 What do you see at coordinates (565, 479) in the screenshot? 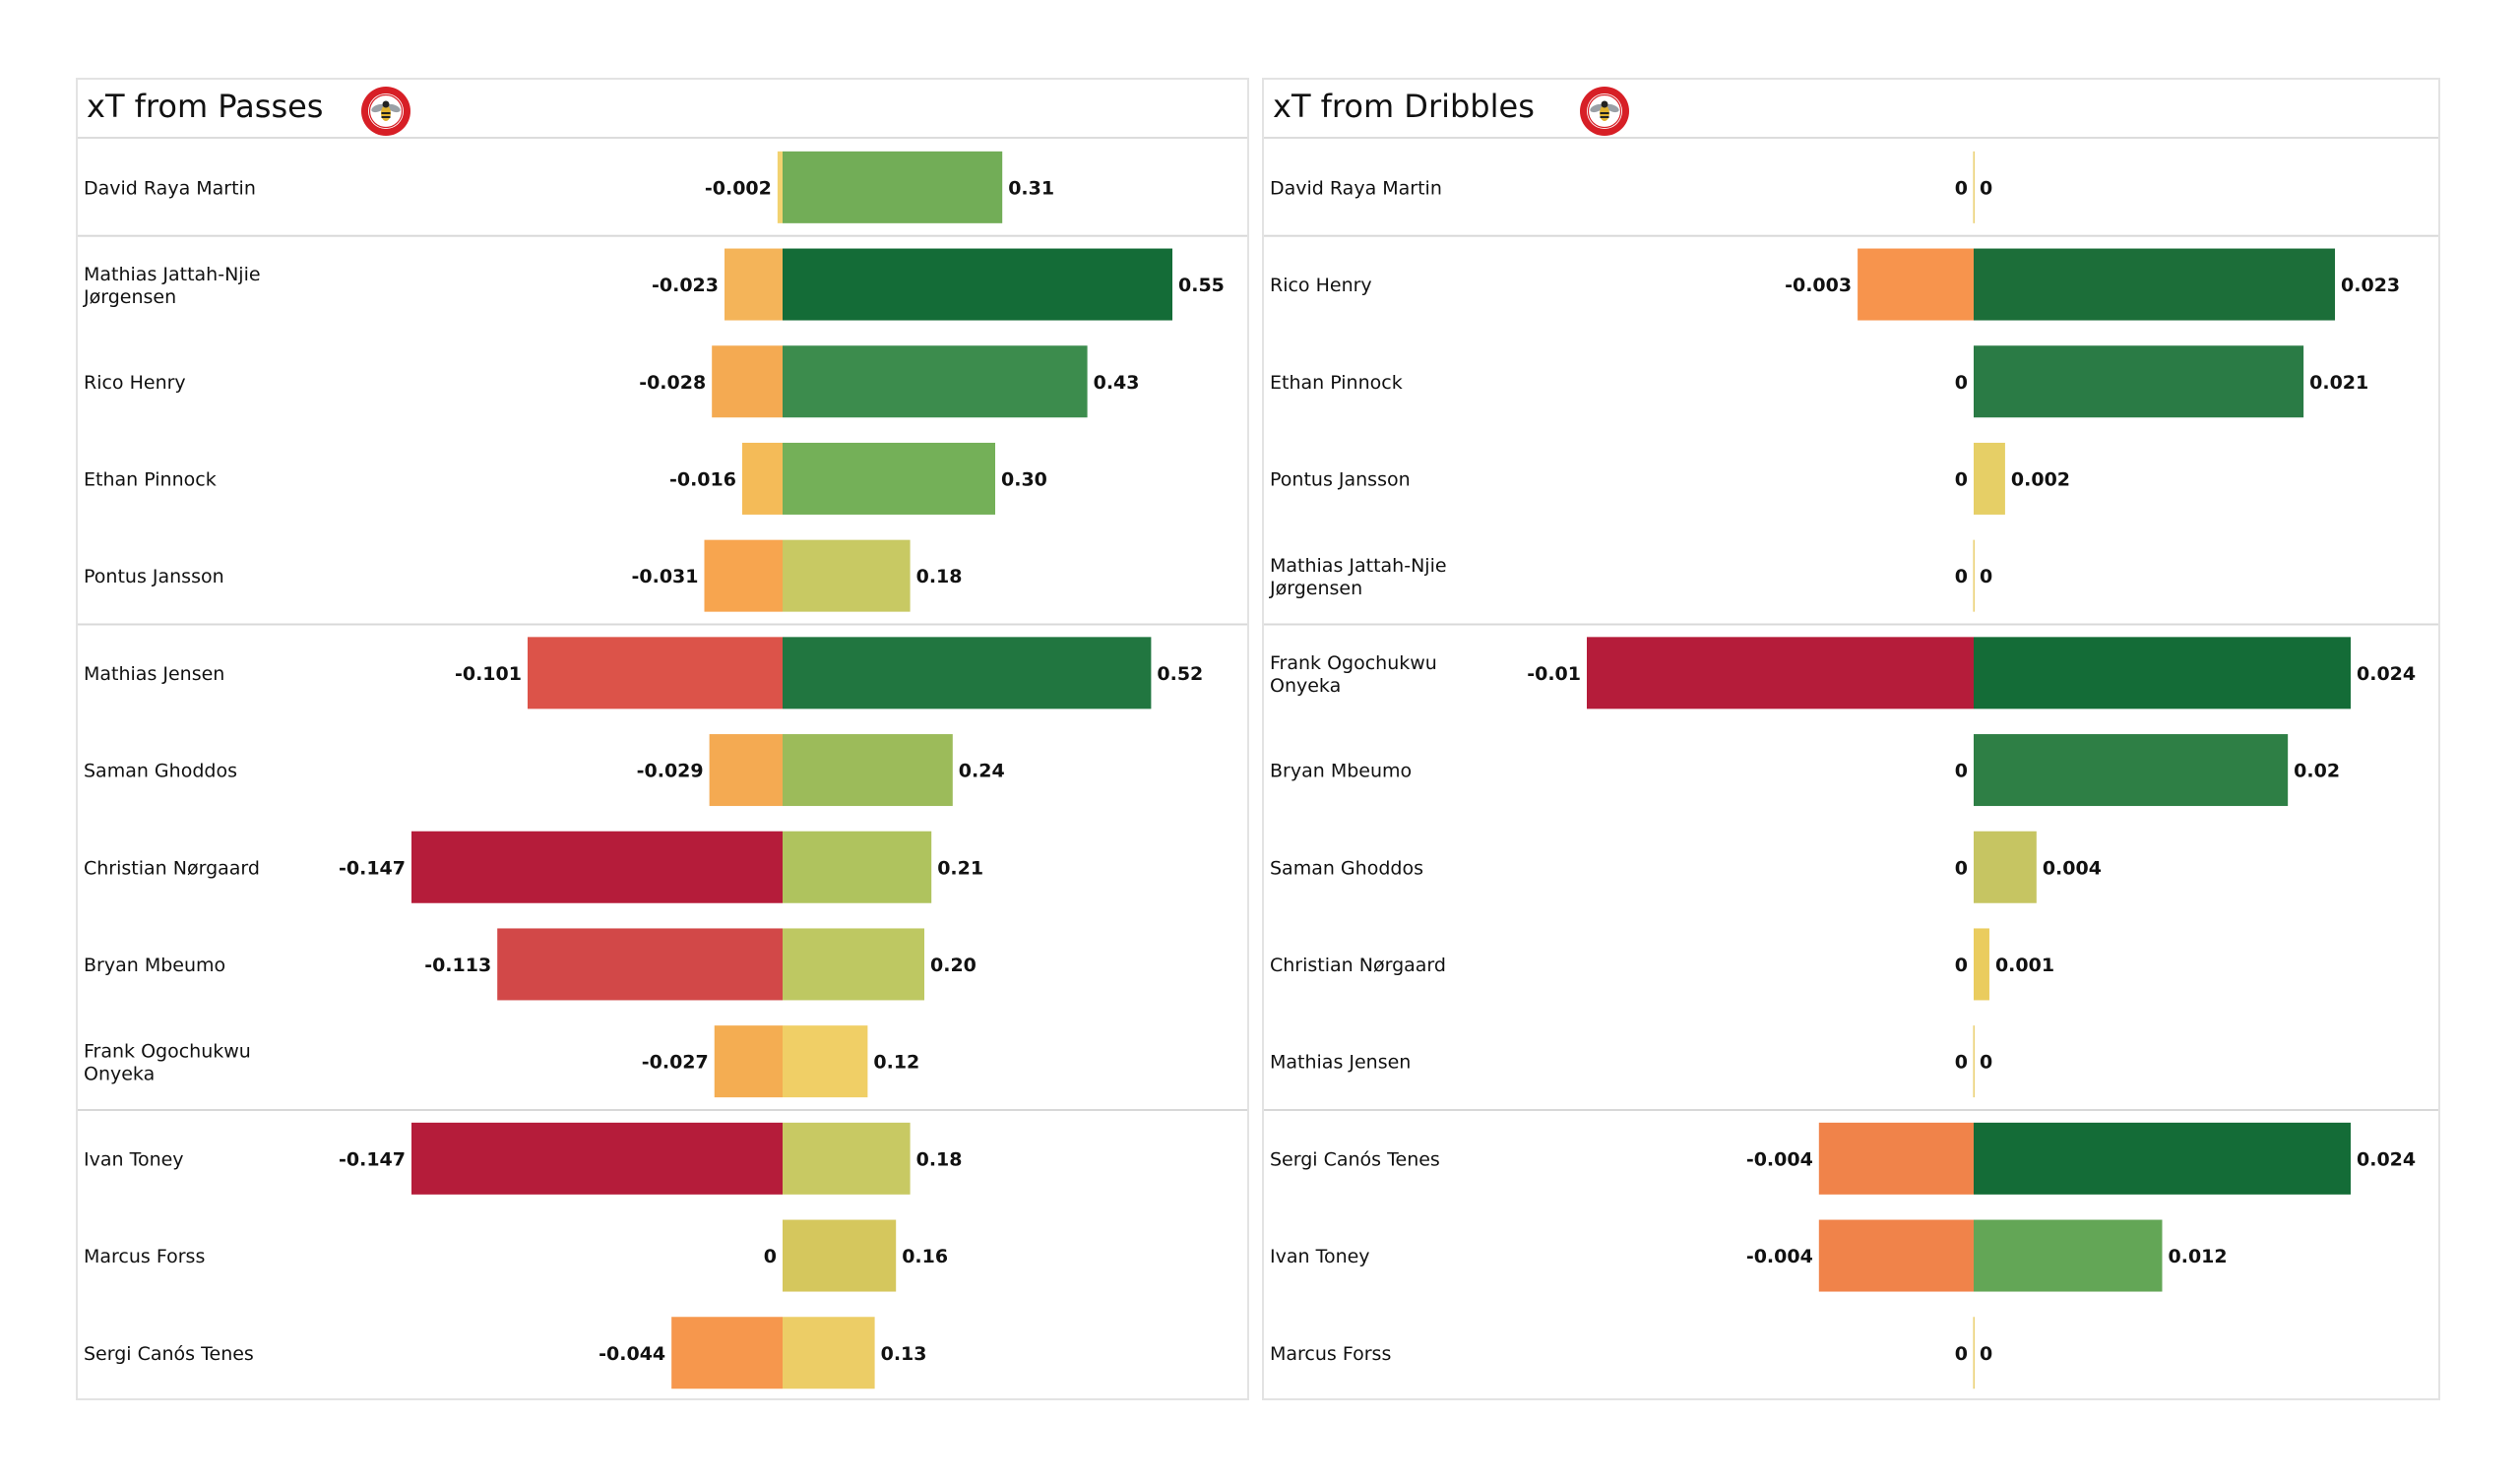
I see `player-row: Ethan Pinnock -0.016 0.30` at bounding box center [565, 479].